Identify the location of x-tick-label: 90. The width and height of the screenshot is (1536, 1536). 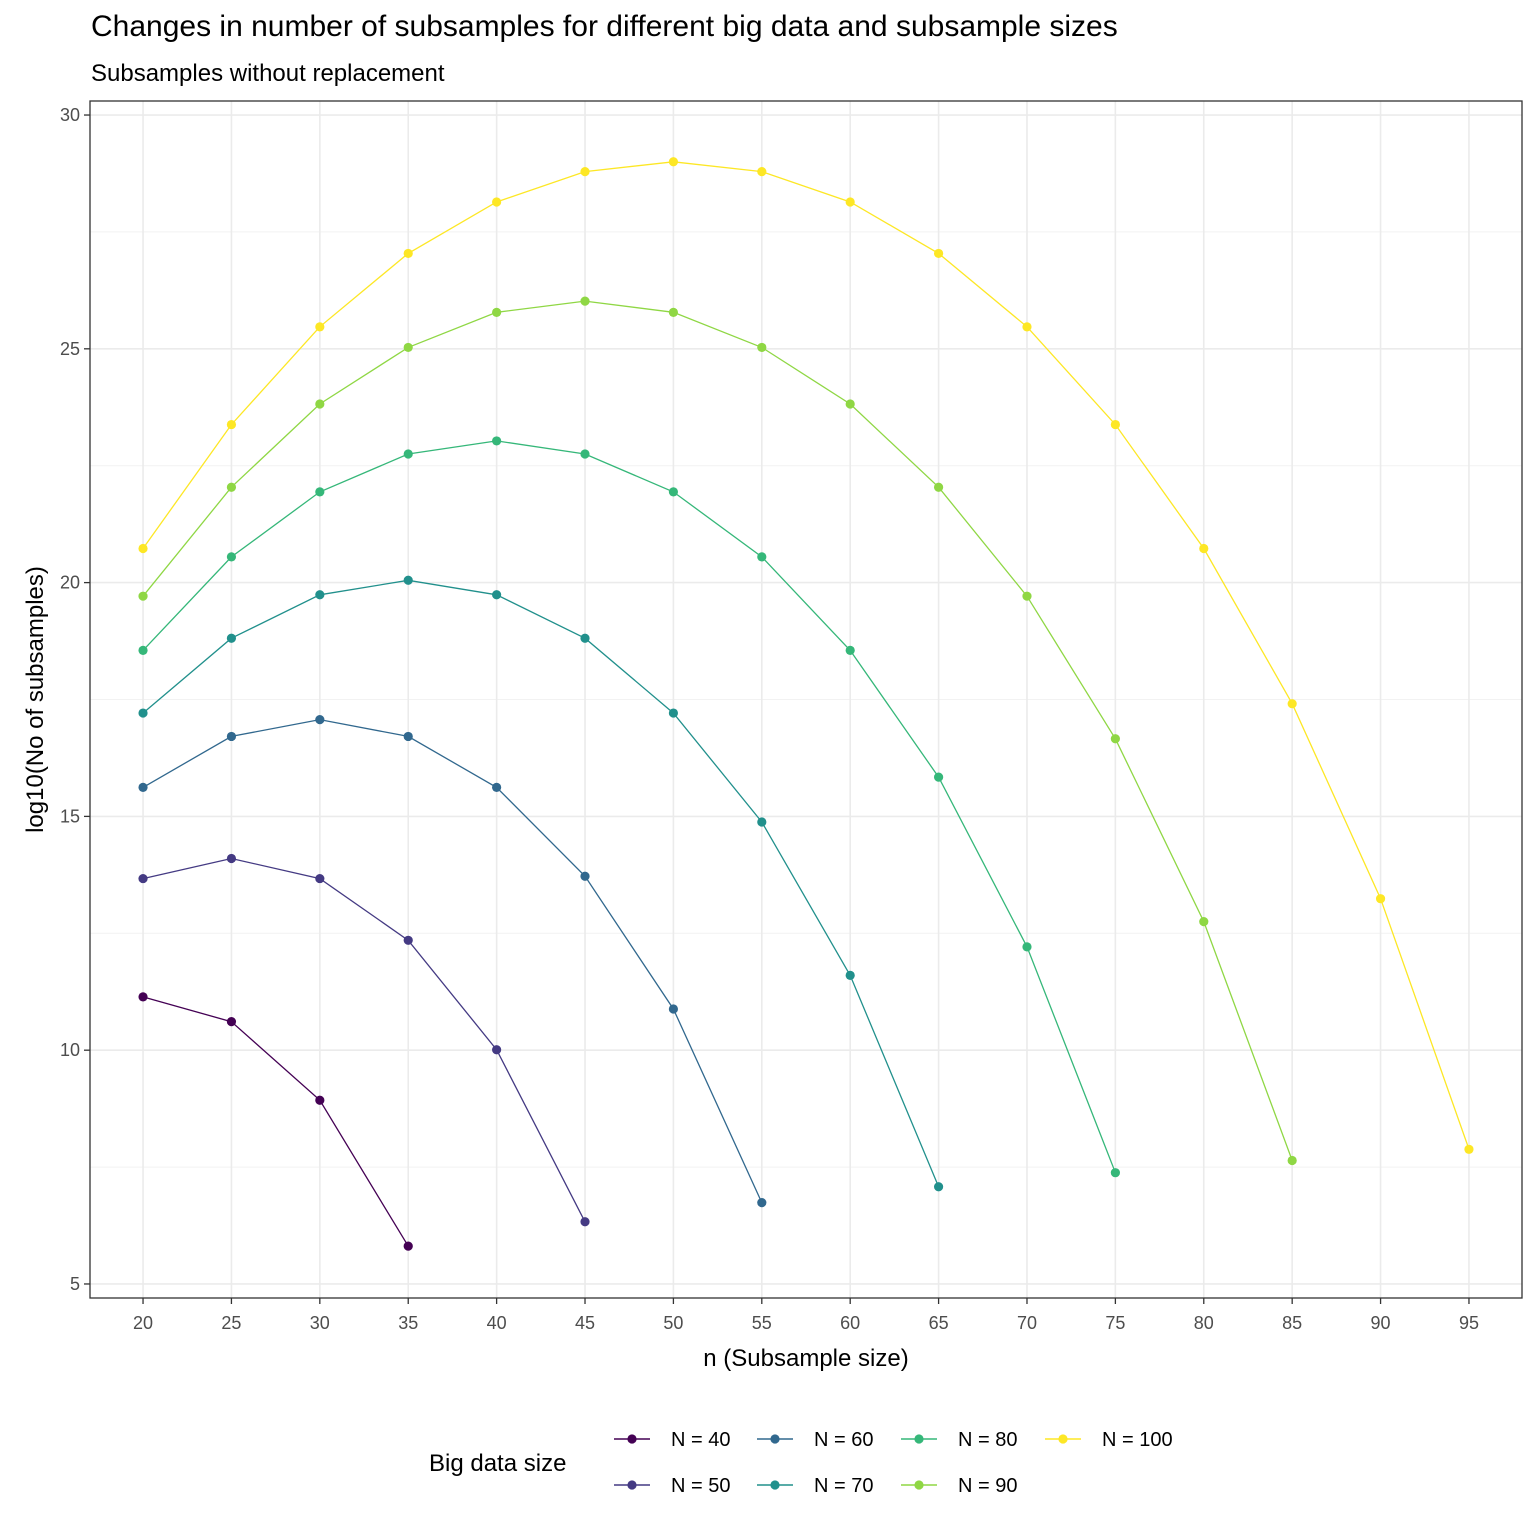
(1381, 1323).